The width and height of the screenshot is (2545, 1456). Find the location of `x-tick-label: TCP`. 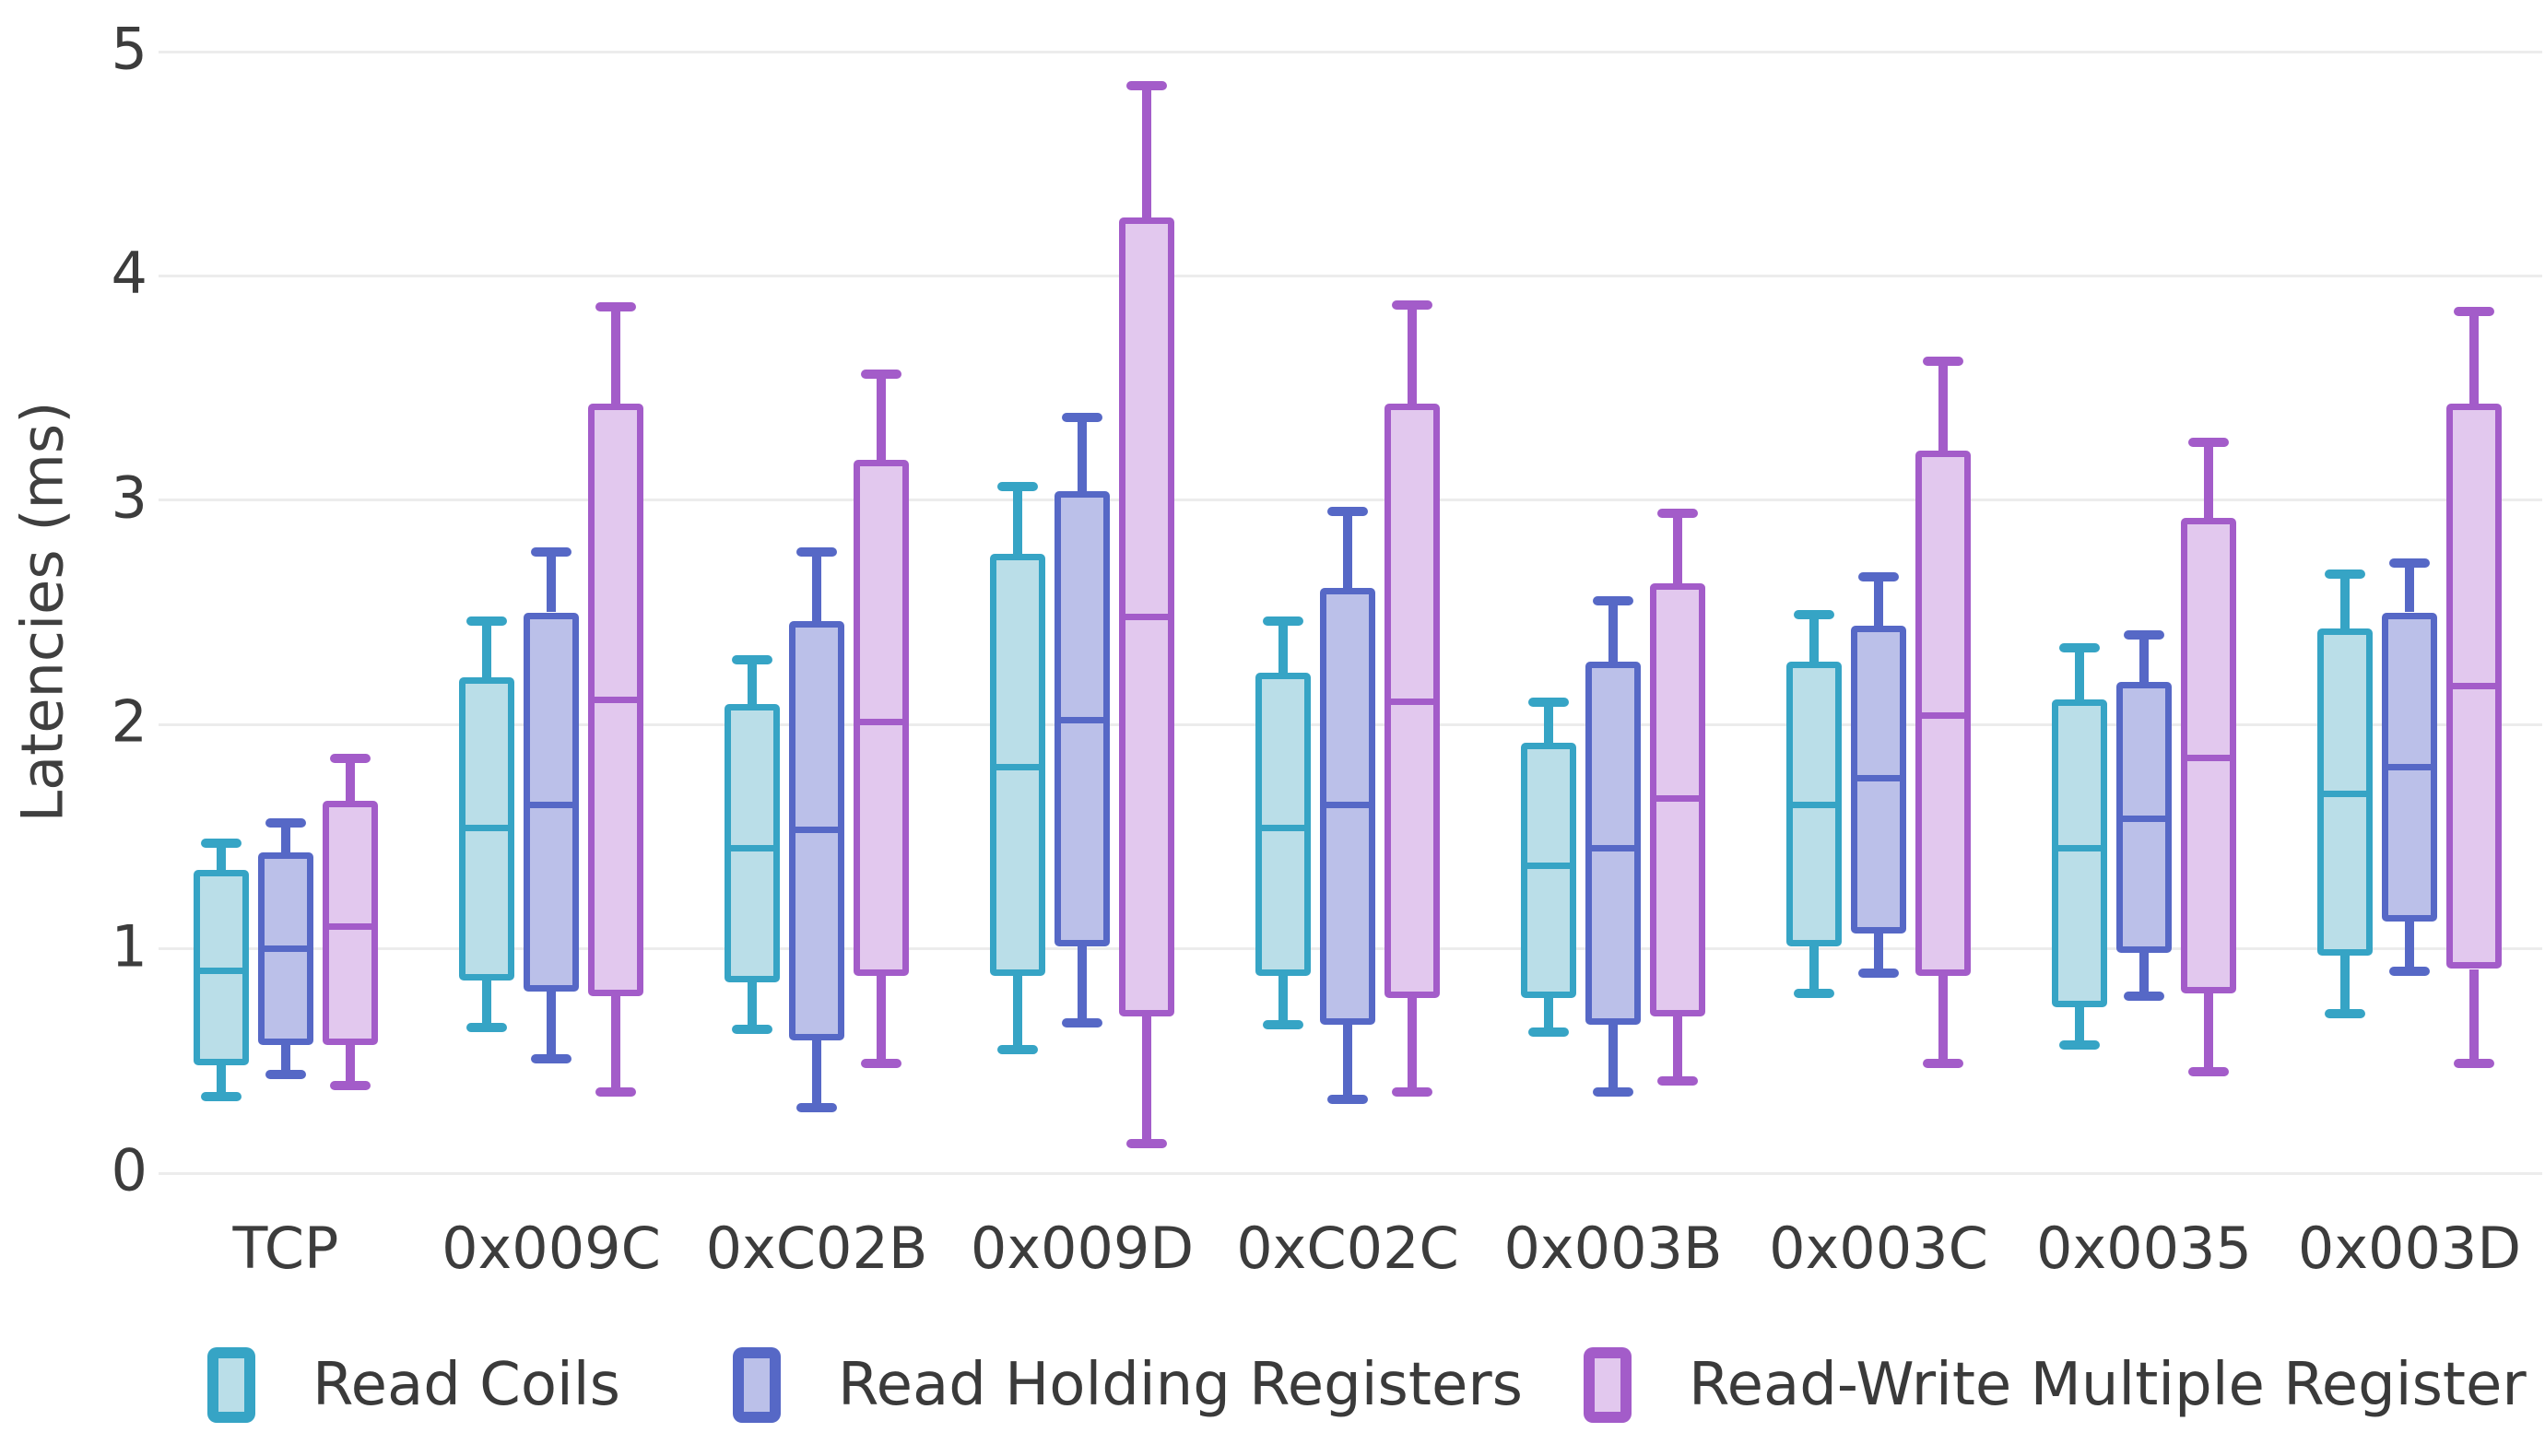

x-tick-label: TCP is located at coordinates (285, 1248).